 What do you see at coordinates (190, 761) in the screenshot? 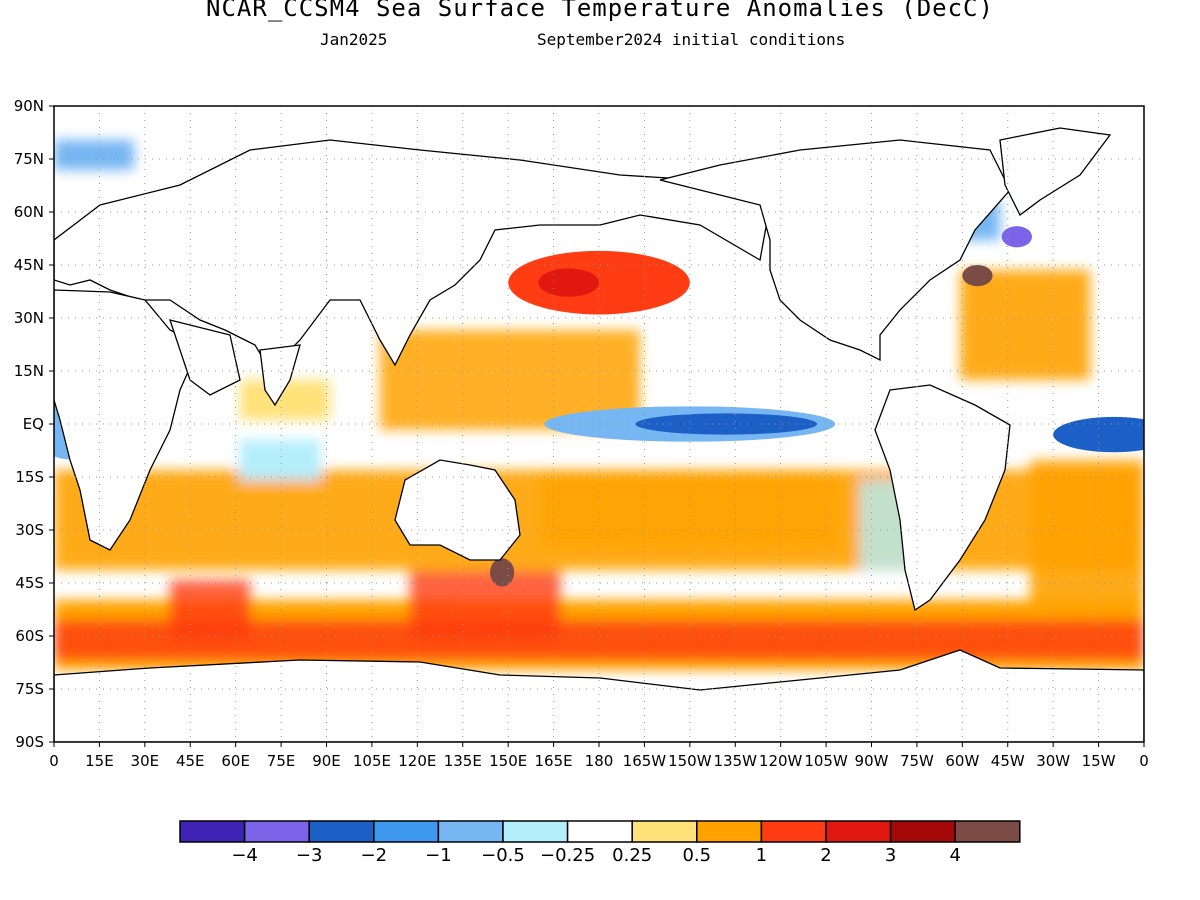
I see `lon-tick-label: 45E` at bounding box center [190, 761].